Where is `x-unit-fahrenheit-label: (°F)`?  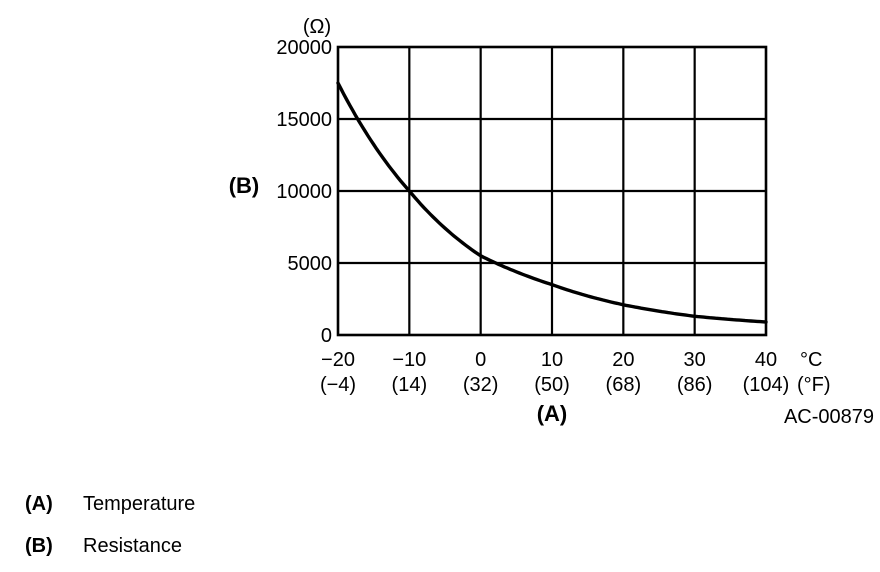
x-unit-fahrenheit-label: (°F) is located at coordinates (814, 385).